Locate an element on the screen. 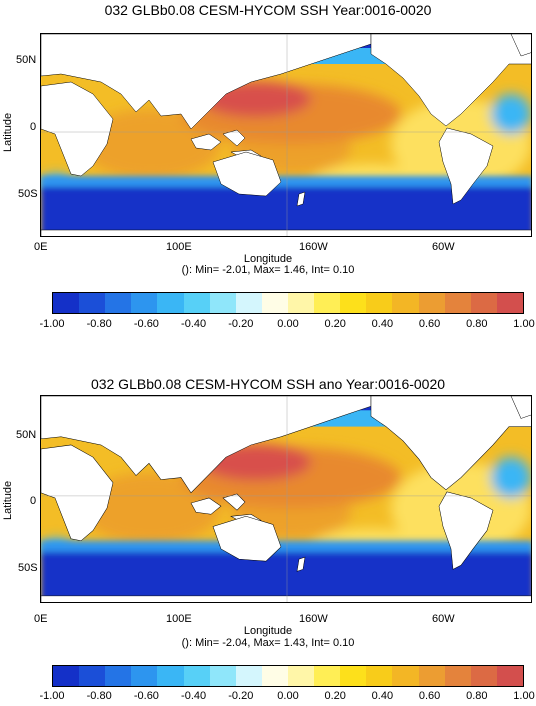 Image resolution: width=536 pixels, height=706 pixels. panel-2-colorbar is located at coordinates (288, 676).